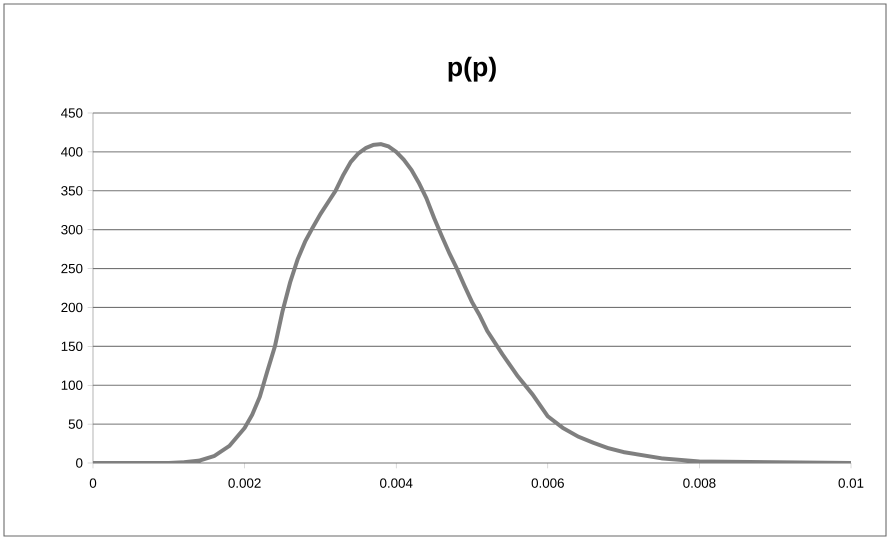 This screenshot has height=540, width=890. Describe the element at coordinates (71, 269) in the screenshot. I see `y-tick-label: 250` at that location.